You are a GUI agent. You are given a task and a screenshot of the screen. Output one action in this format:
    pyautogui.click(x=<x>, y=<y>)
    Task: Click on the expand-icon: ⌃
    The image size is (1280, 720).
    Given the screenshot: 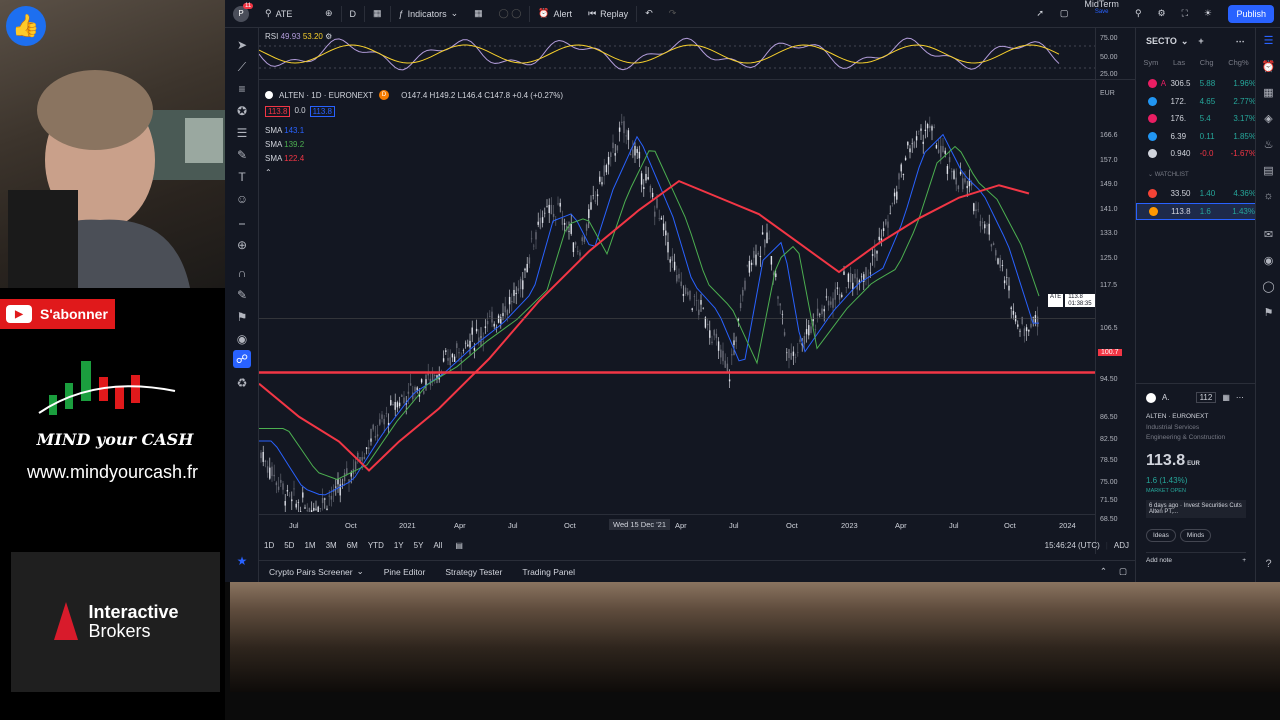 What is the action you would take?
    pyautogui.click(x=1103, y=571)
    